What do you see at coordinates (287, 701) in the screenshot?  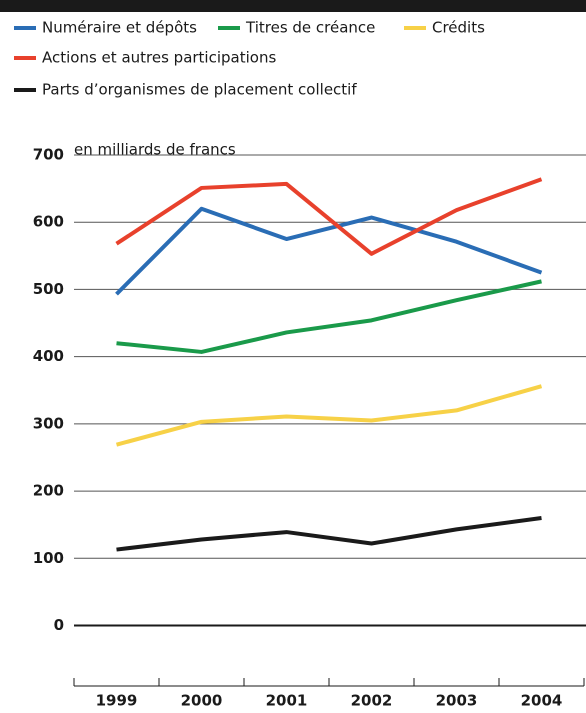 I see `x-tick-label: 2001` at bounding box center [287, 701].